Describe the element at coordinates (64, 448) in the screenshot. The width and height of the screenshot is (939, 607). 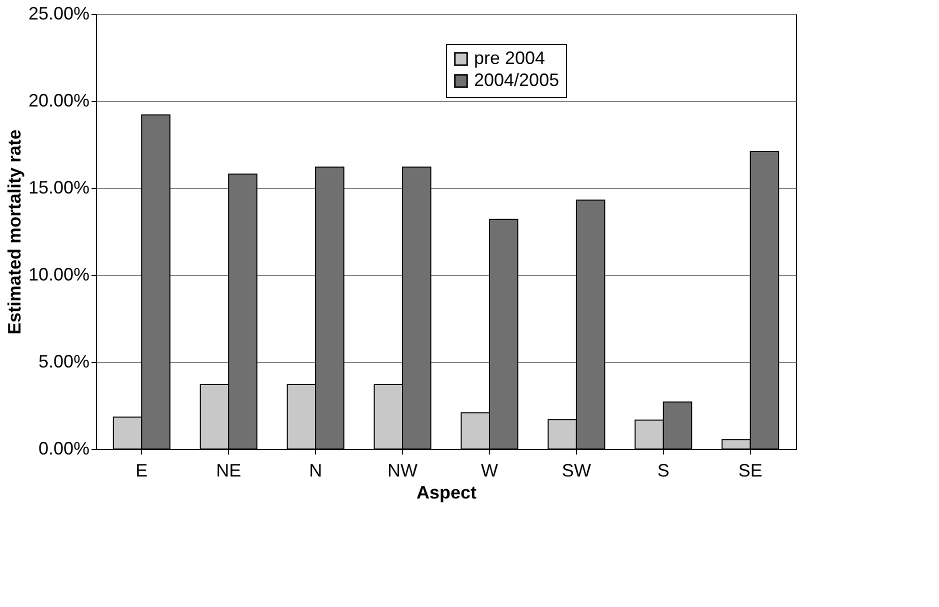
I see `y-tick-label: 0.00%` at that location.